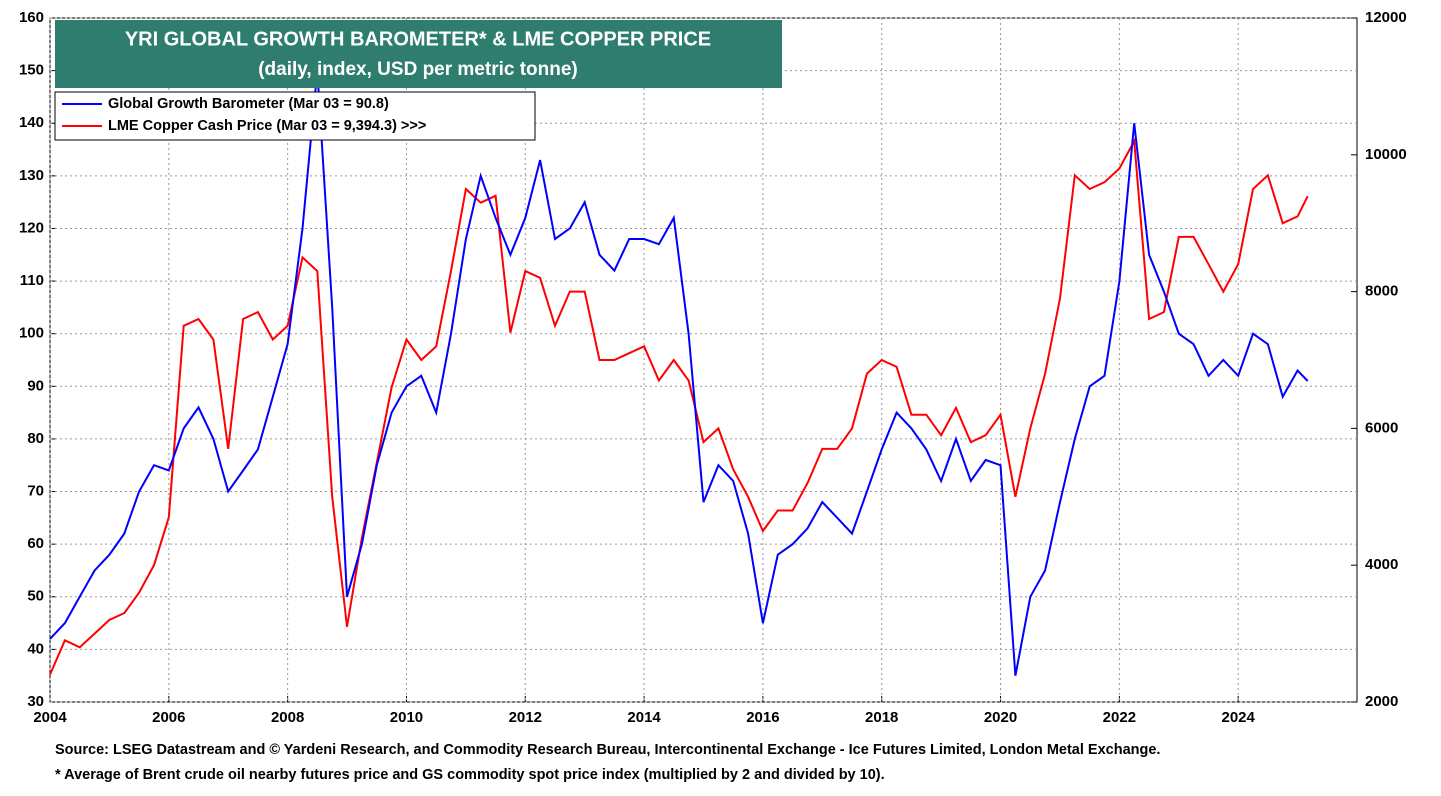 The image size is (1441, 796). Describe the element at coordinates (1381, 291) in the screenshot. I see `y2-tick-label: 8000` at that location.